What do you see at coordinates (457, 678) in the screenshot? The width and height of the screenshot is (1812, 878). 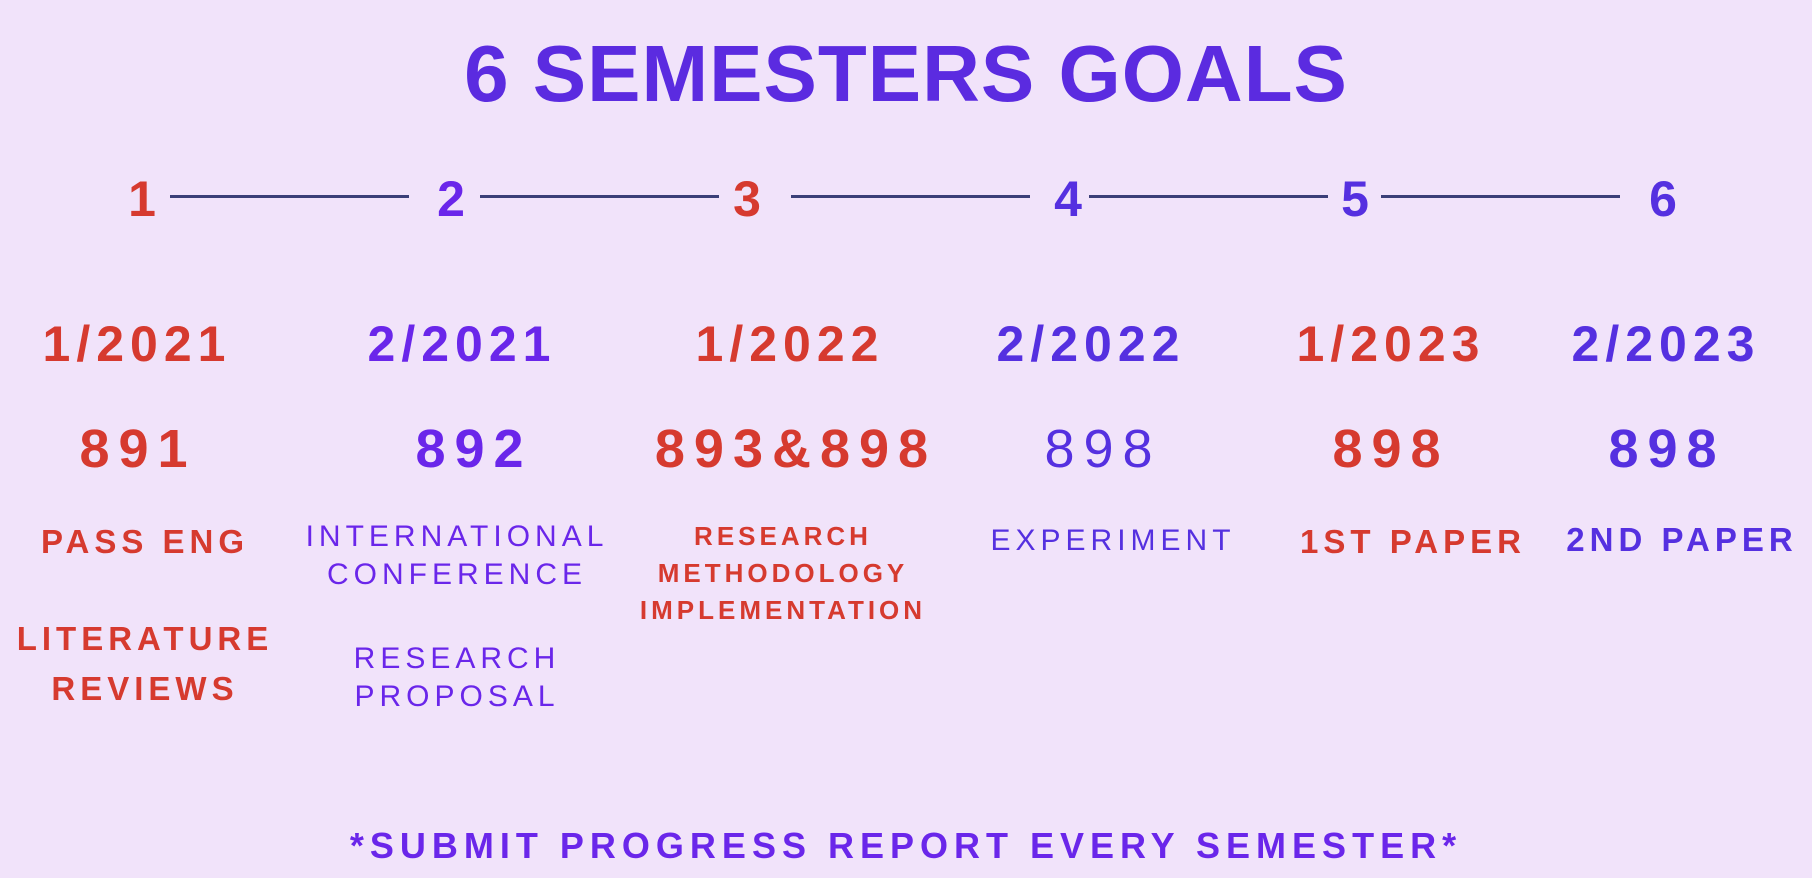 I see `goal-research-proposal: RESEARCH PROPOSAL` at bounding box center [457, 678].